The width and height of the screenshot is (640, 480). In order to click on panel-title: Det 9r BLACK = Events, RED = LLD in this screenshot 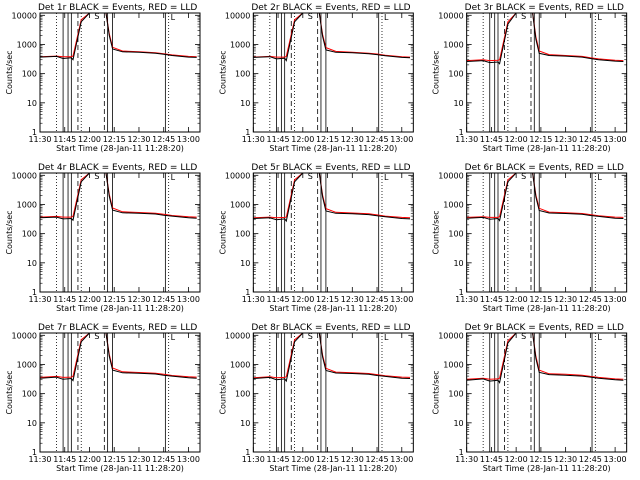, I will do `click(544, 328)`.